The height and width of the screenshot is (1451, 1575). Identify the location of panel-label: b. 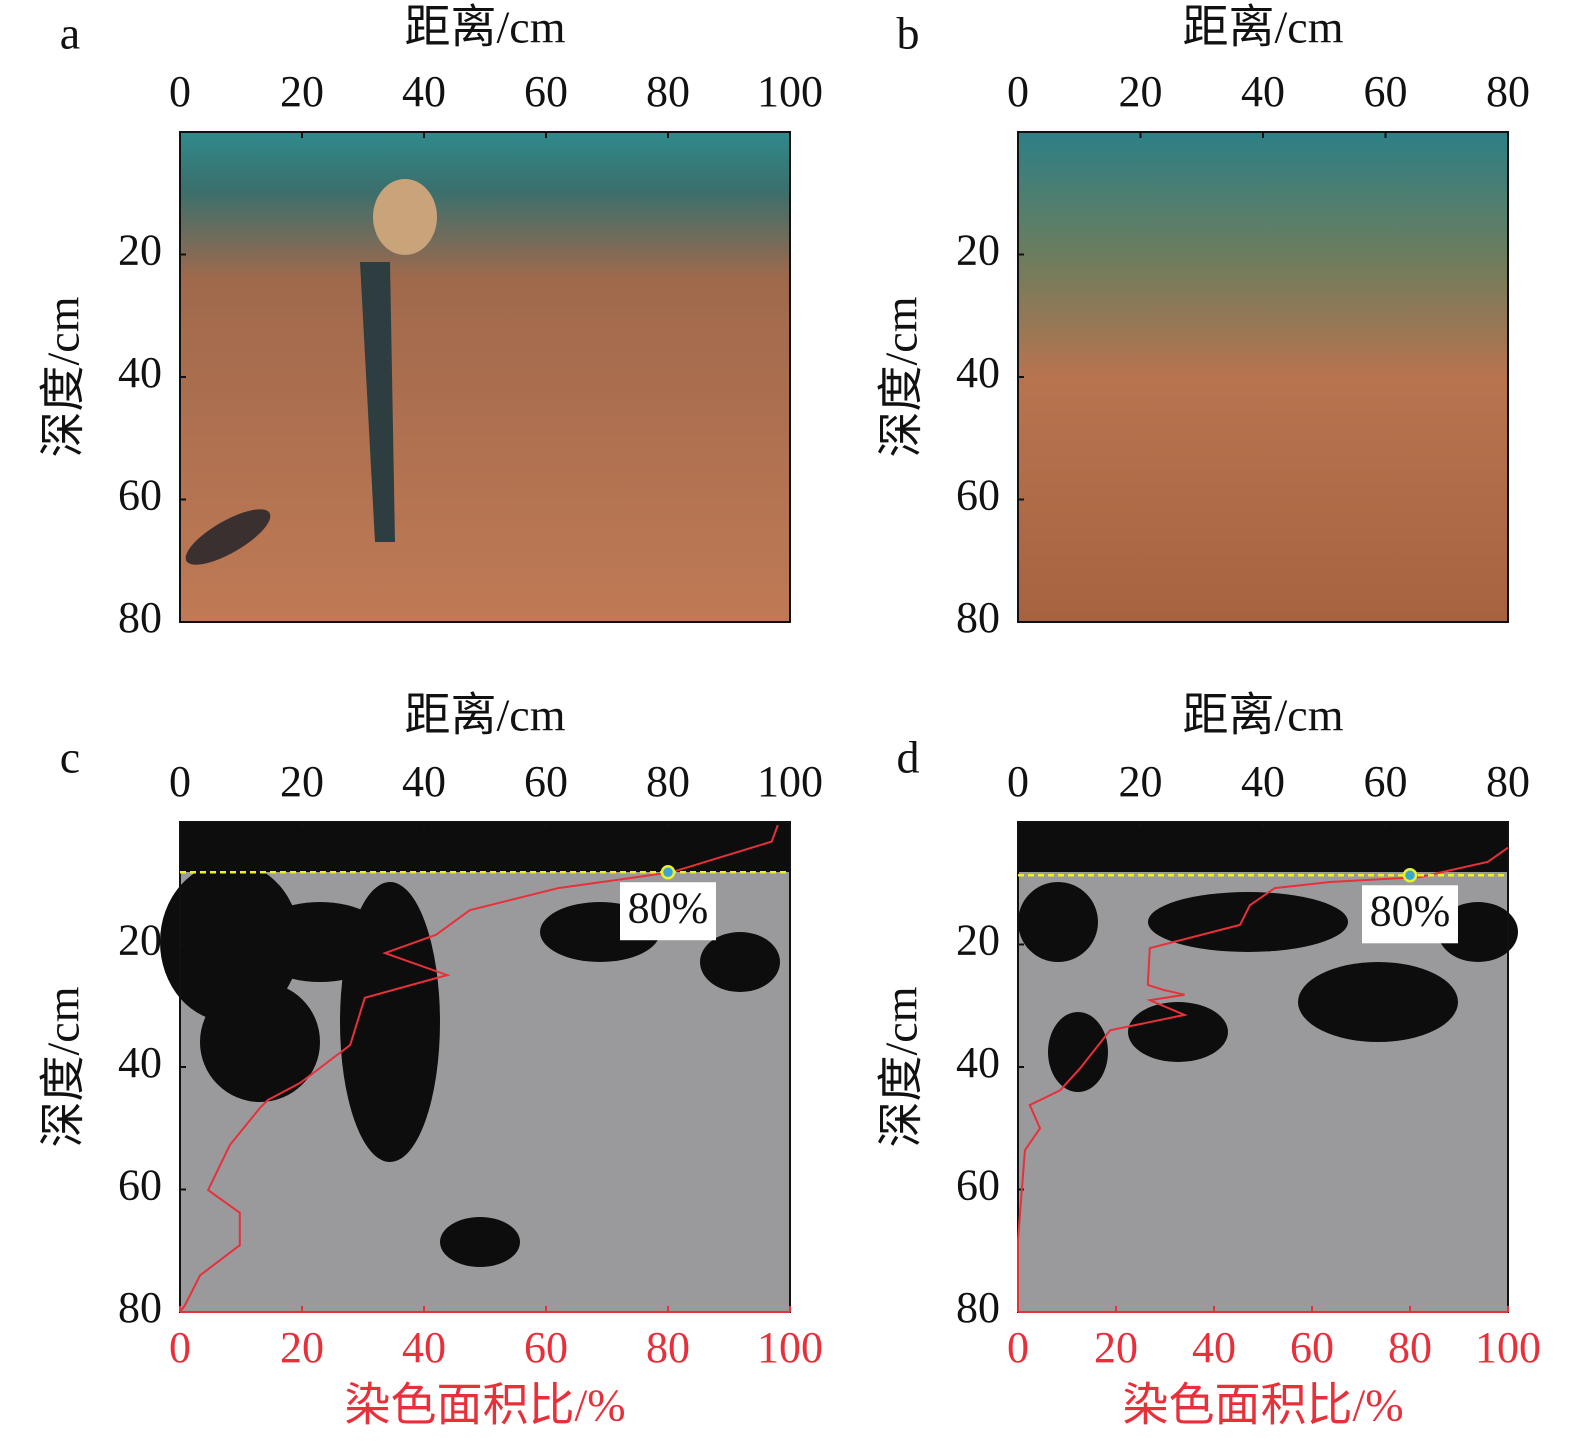
(908, 33).